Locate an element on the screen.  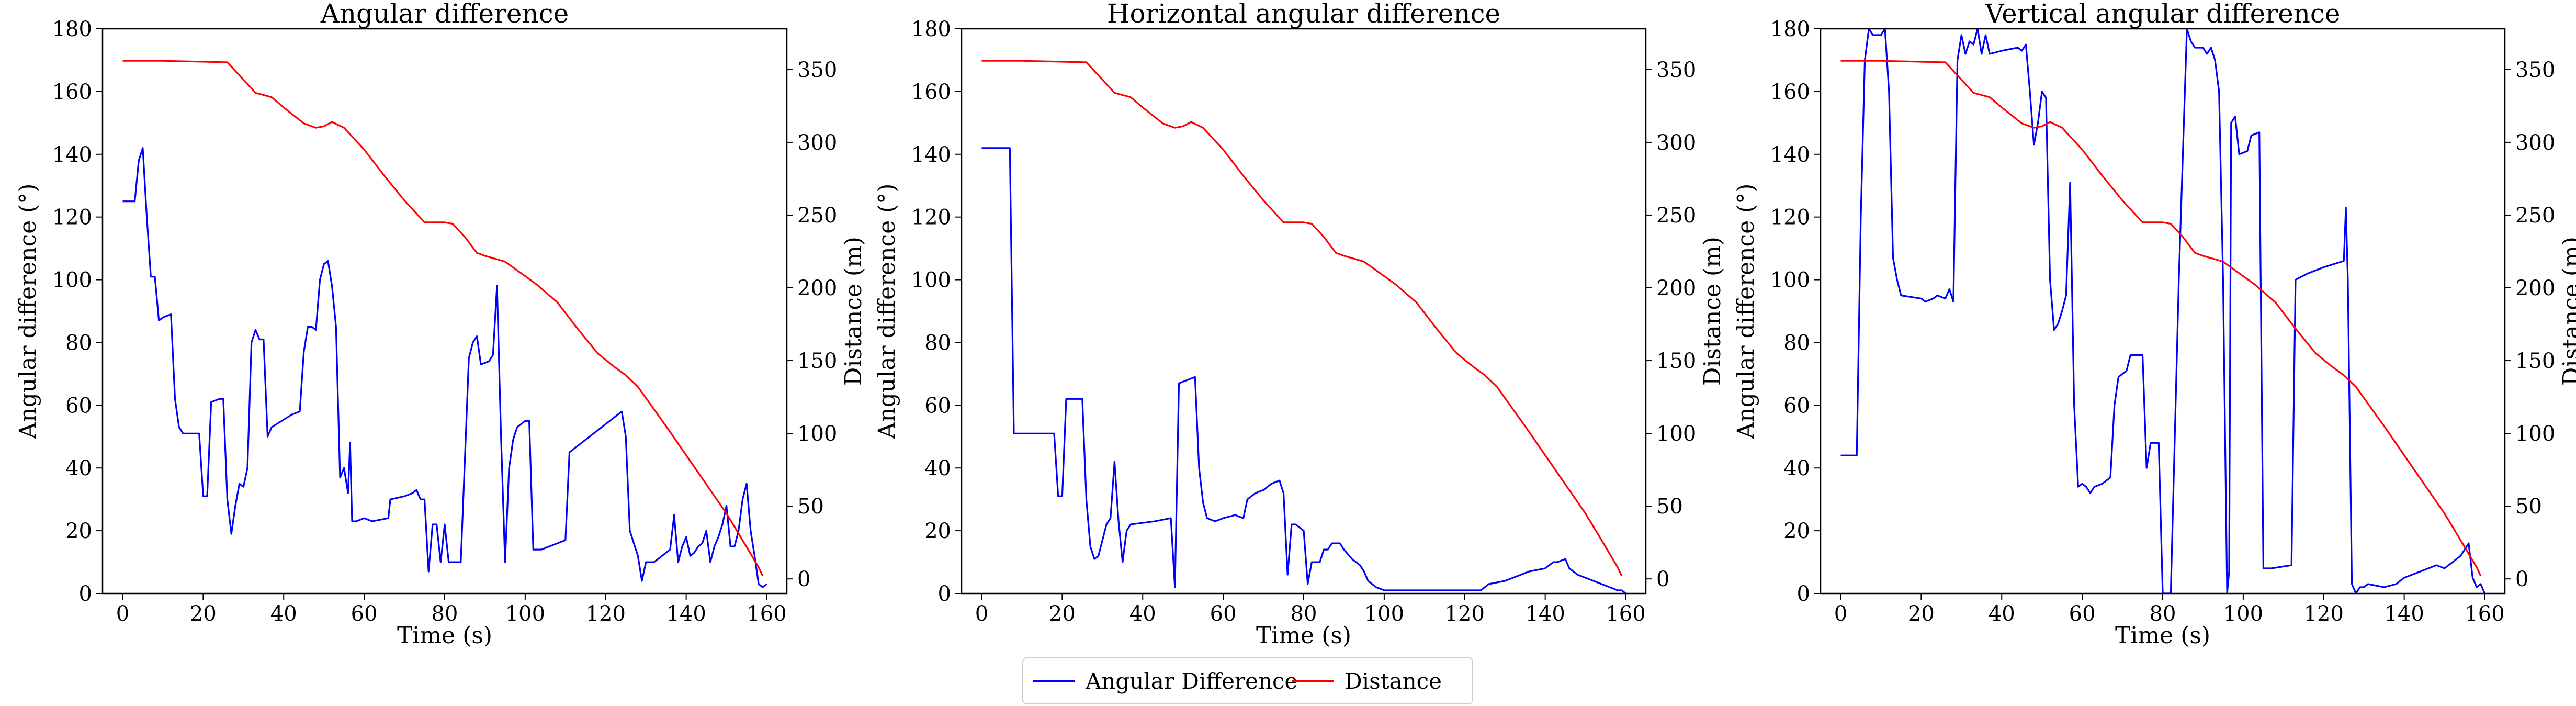
x-tick-label: 120 is located at coordinates (2324, 614).